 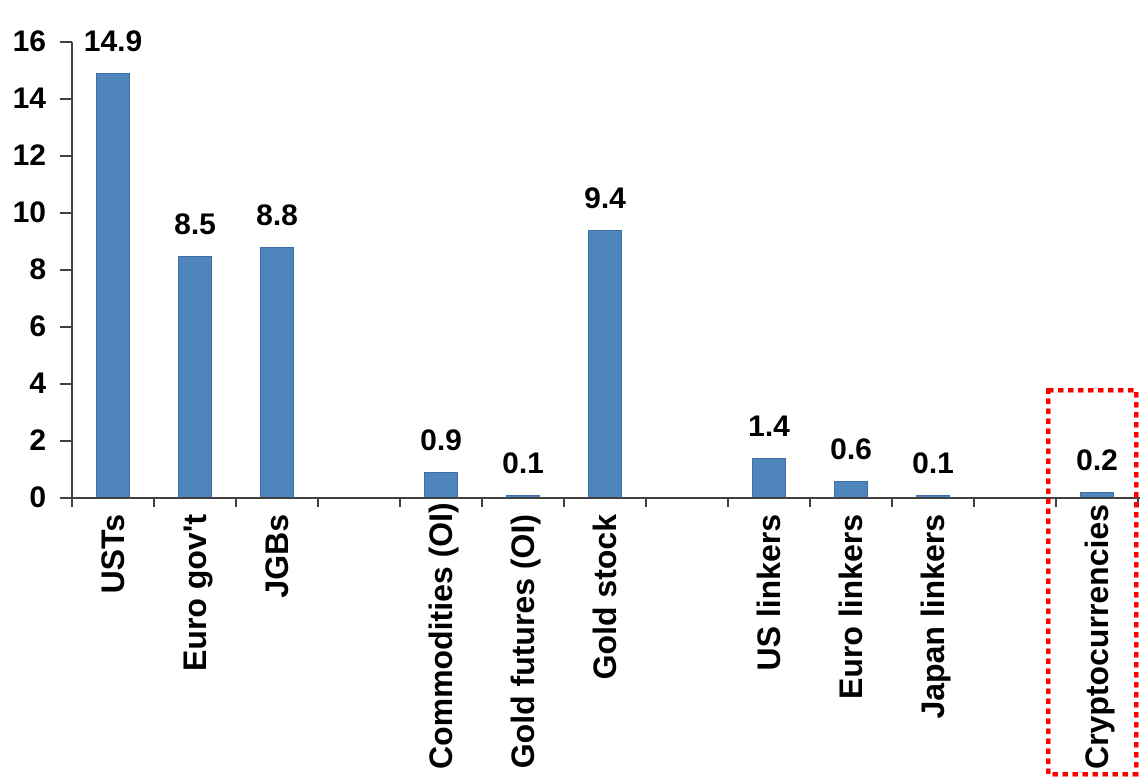 I want to click on category-label-us-linkers: US linkers, so click(x=769, y=592).